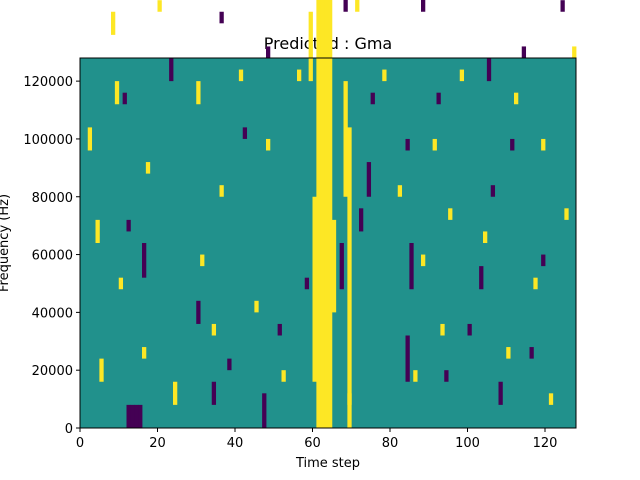  Describe the element at coordinates (52, 313) in the screenshot. I see `y-tick-label: 40000` at that location.